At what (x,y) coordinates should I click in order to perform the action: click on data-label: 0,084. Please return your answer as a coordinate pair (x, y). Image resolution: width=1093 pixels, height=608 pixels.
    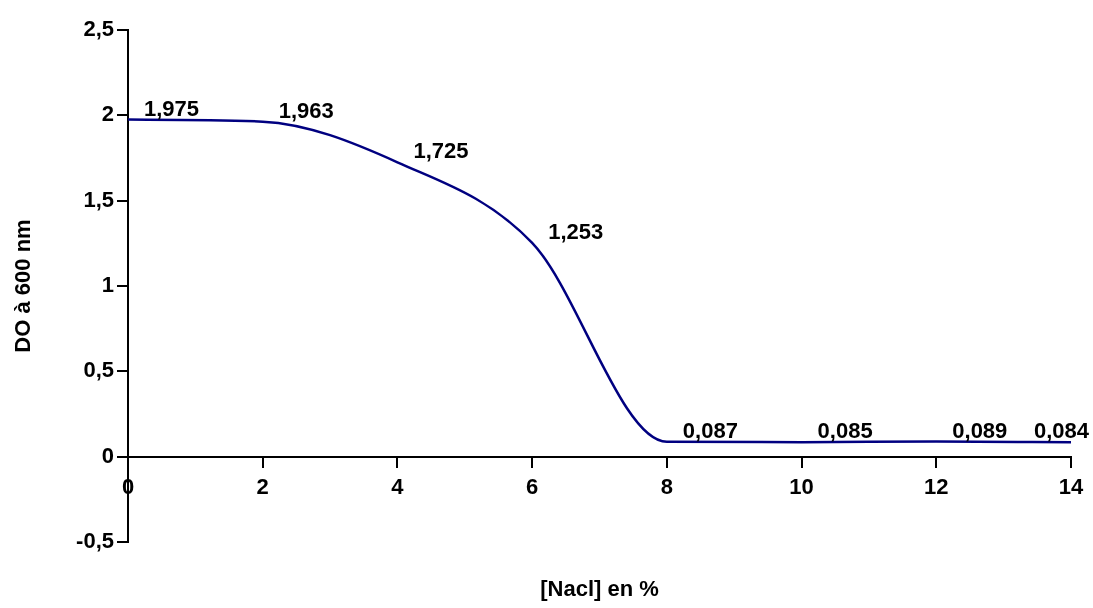
    Looking at the image, I should click on (1061, 431).